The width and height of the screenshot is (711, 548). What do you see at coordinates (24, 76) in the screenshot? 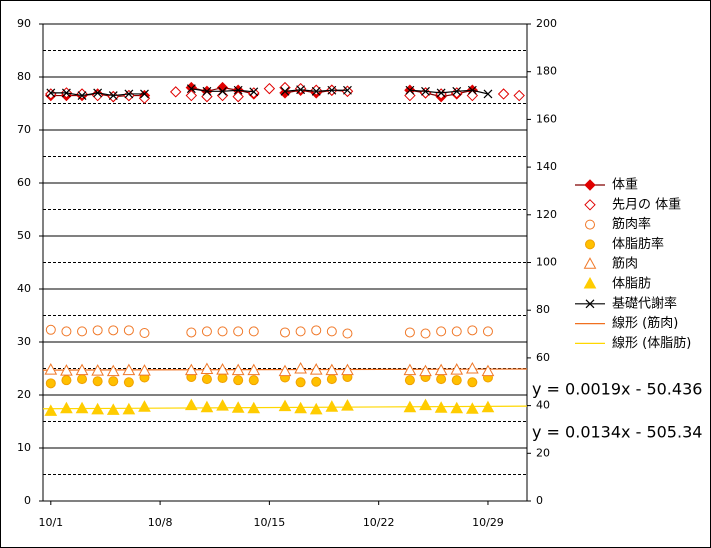
I see `y-tick-label: 80` at bounding box center [24, 76].